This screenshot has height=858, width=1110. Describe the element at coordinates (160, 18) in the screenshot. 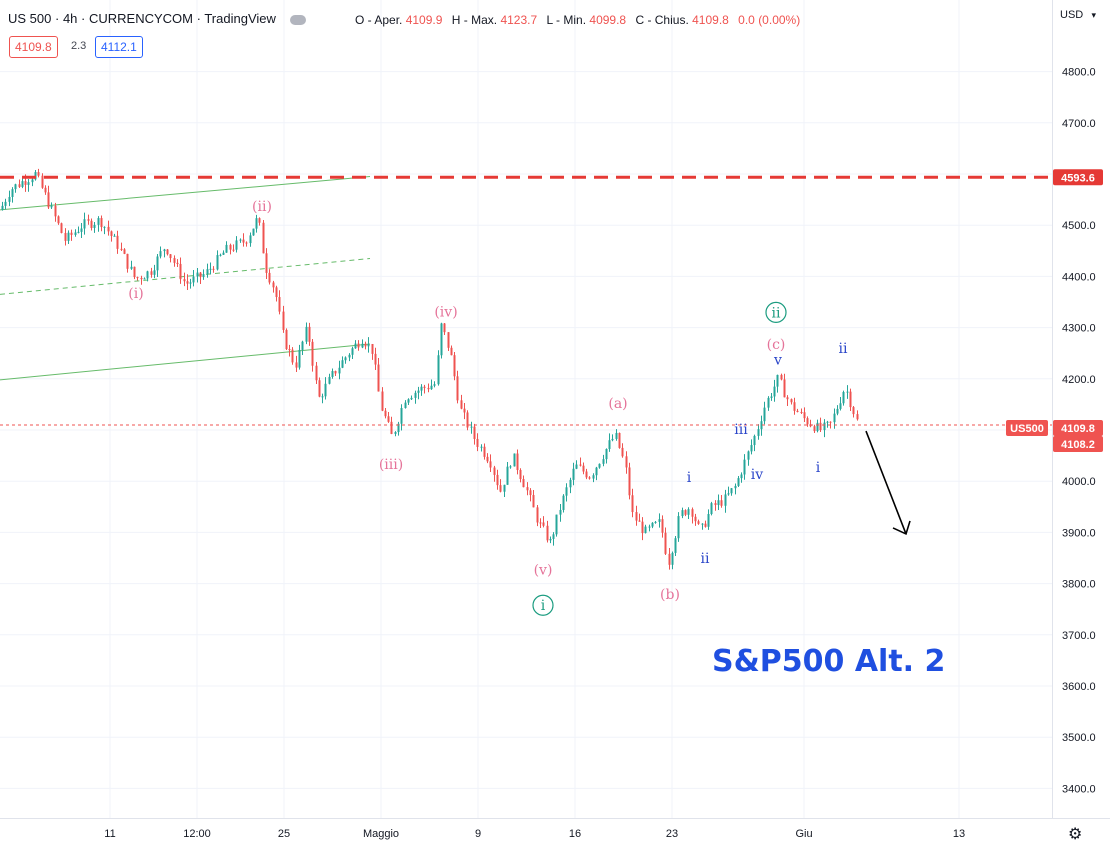

I see `symbol-header: US 500 · 4h · CURRENCYCOM · TradingView` at that location.